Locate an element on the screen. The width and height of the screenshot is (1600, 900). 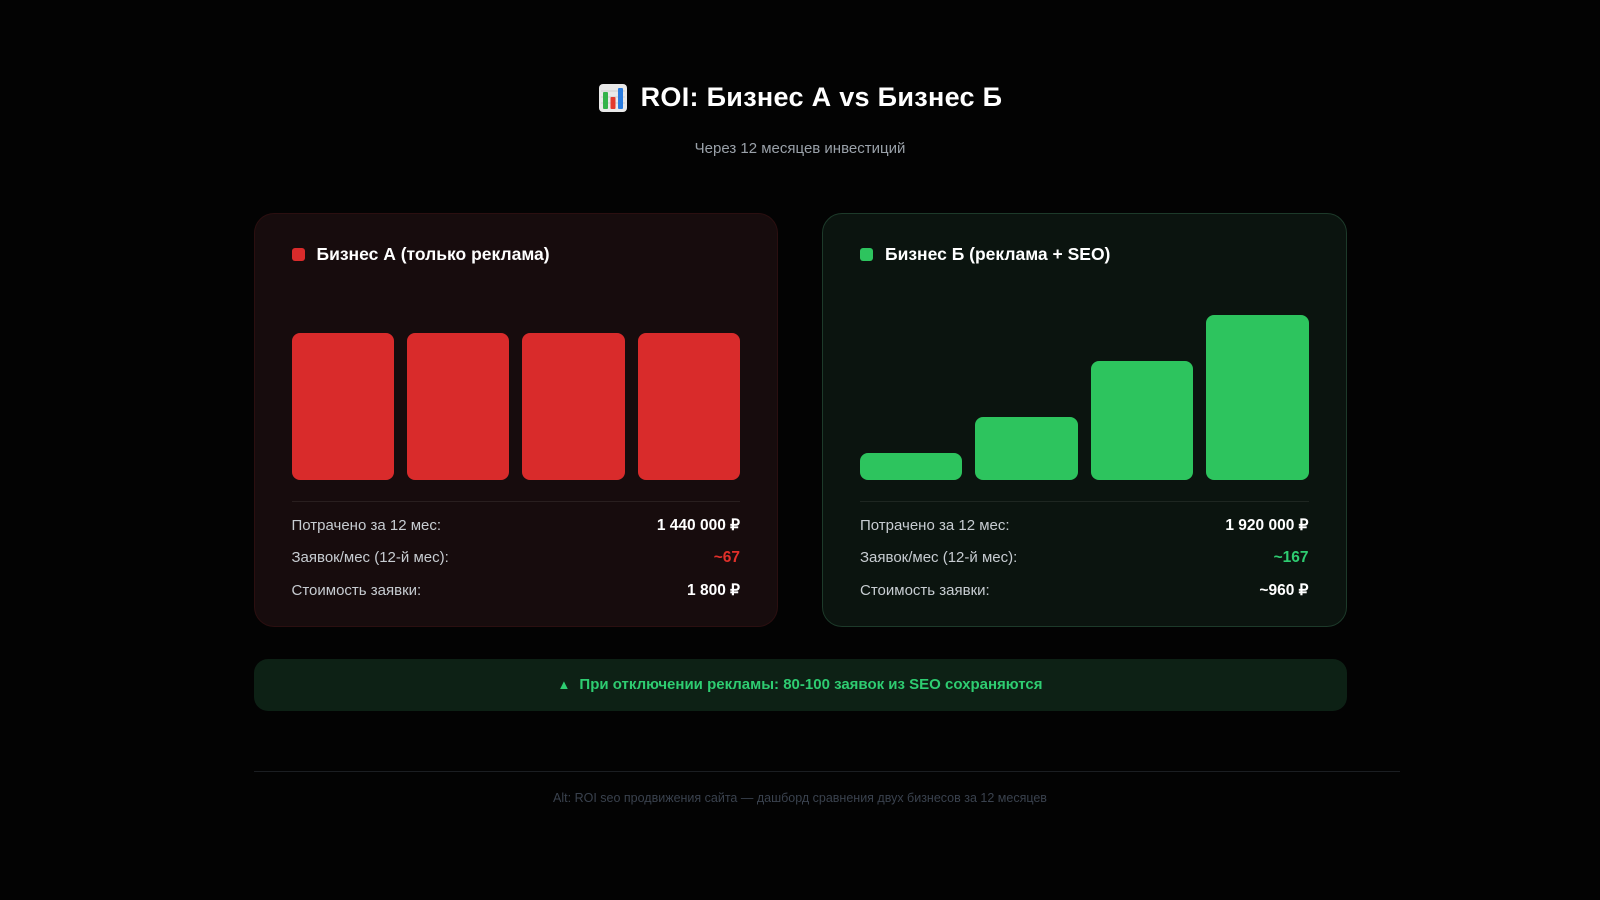
card-b-divider is located at coordinates (1084, 501).